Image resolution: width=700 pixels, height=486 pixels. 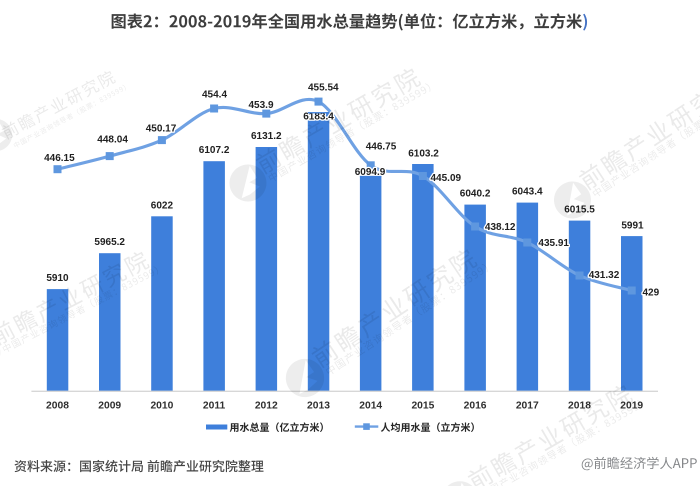 What do you see at coordinates (370, 406) in the screenshot?
I see `svg-text: 2014` at bounding box center [370, 406].